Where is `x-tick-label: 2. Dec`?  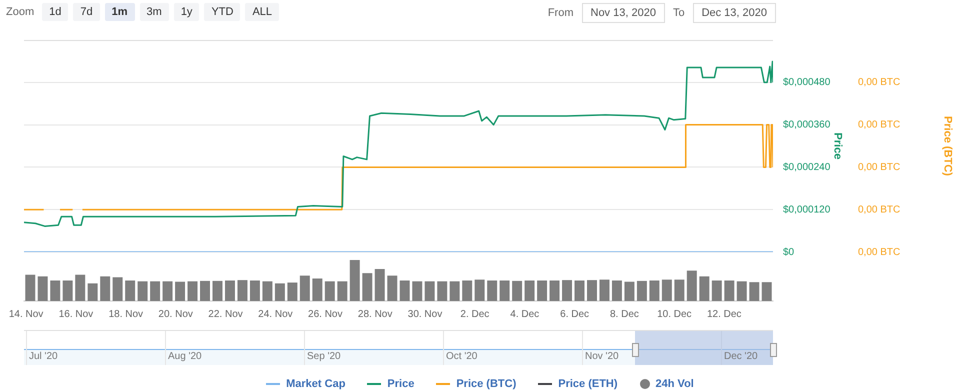 x-tick-label: 2. Dec is located at coordinates (475, 314).